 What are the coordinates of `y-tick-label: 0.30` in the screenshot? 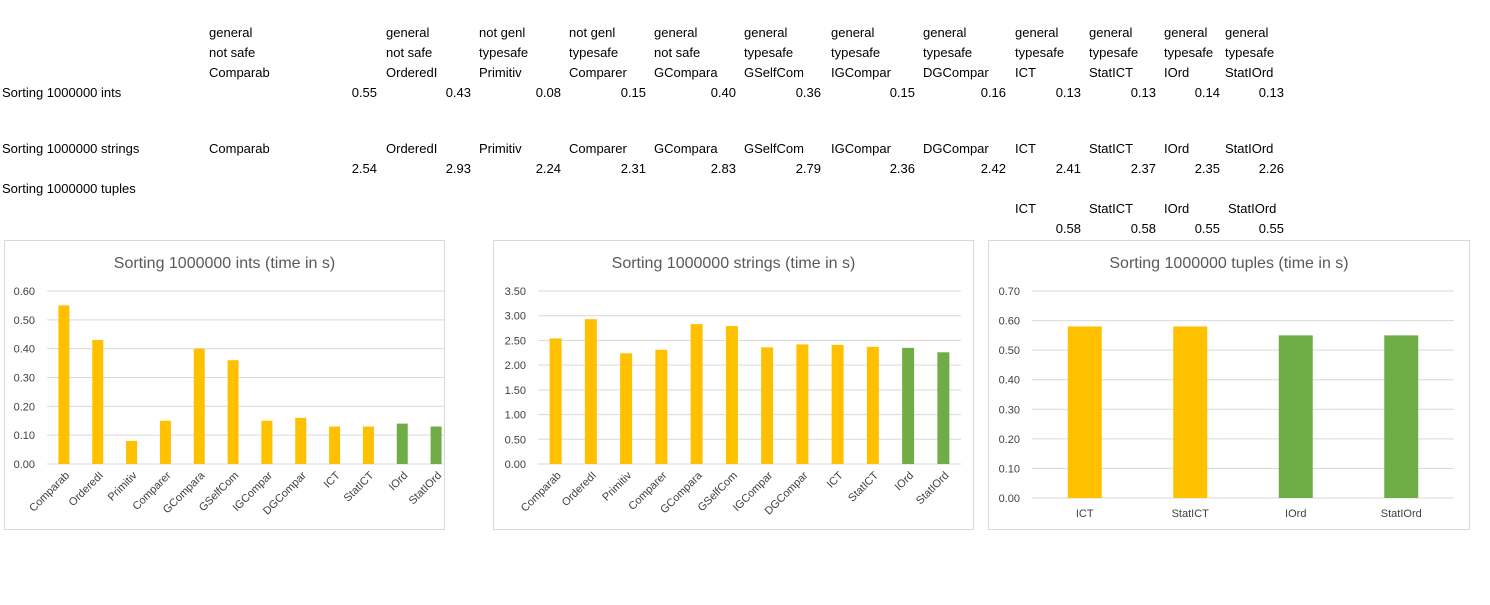 It's located at (24, 379).